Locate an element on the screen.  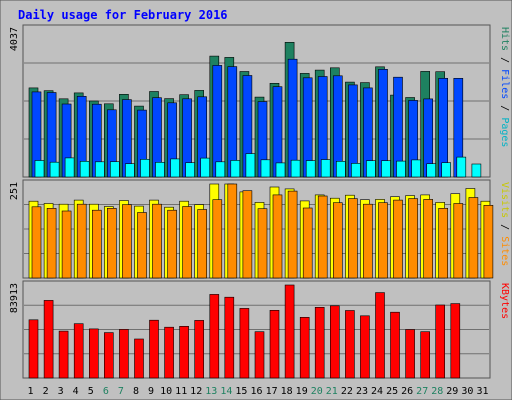
series-legend: KBytes is located at coordinates (504, 301).